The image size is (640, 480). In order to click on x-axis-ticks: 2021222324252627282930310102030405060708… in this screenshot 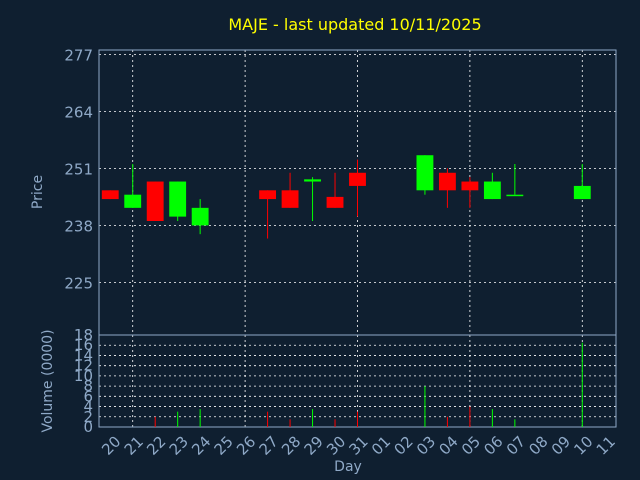, I will do `click(358, 446)`.